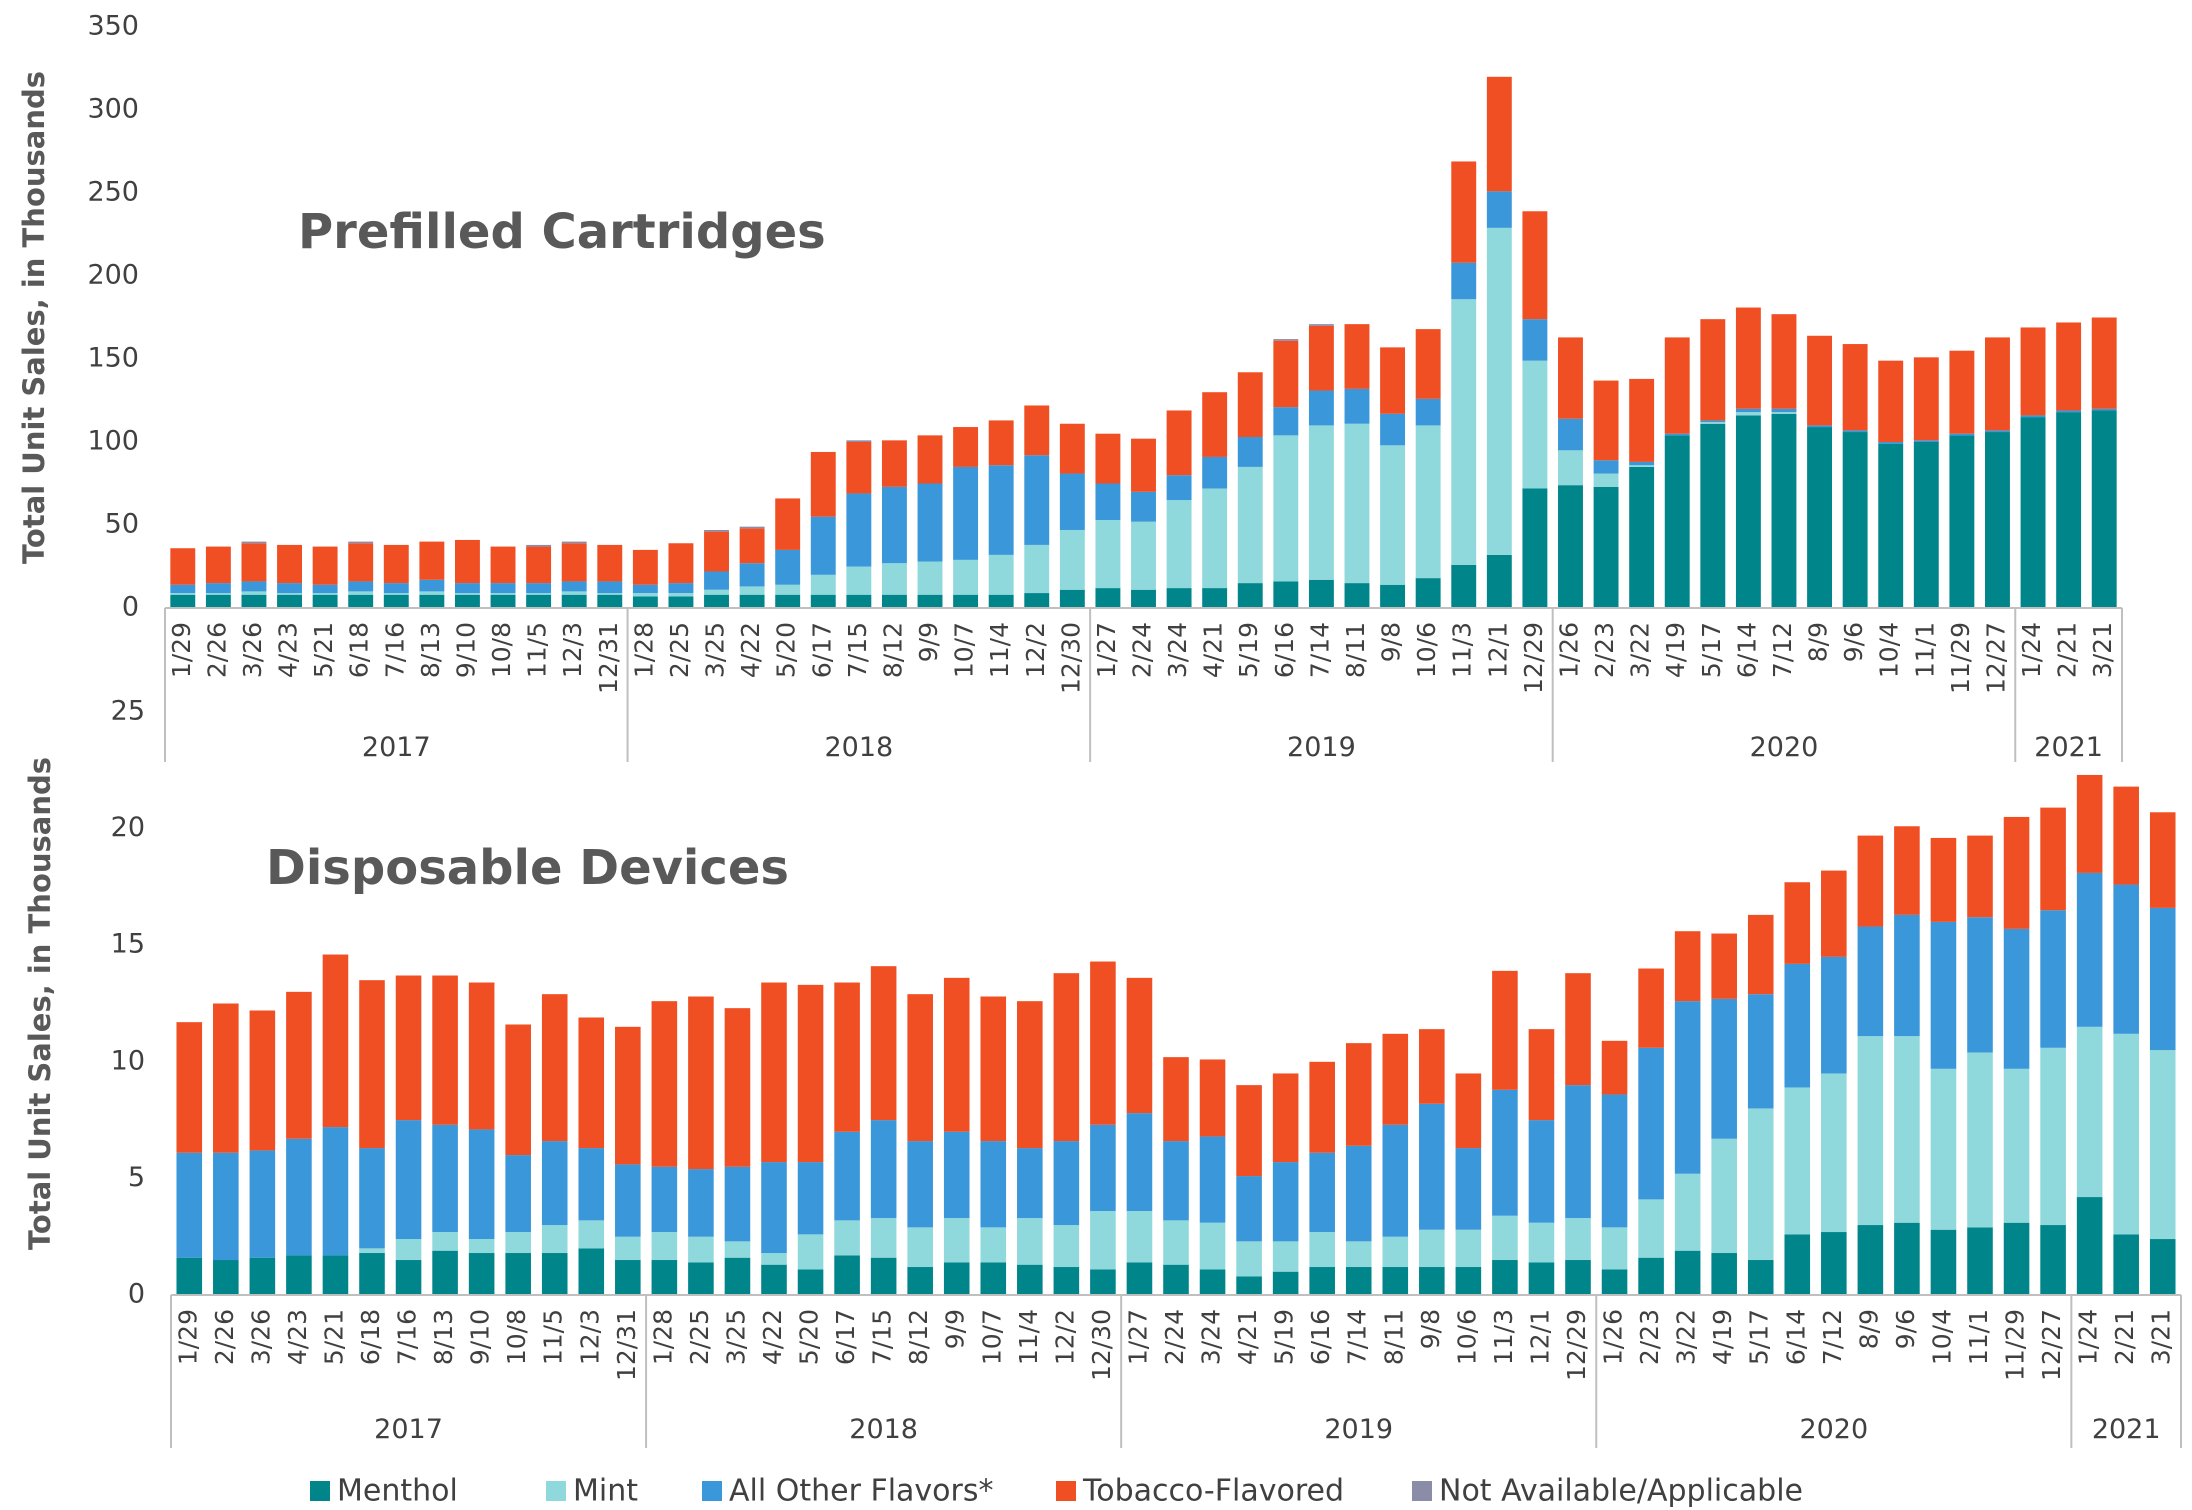 The image size is (2192, 1510). I want to click on x-tick-label: 11/4, so click(999, 650).